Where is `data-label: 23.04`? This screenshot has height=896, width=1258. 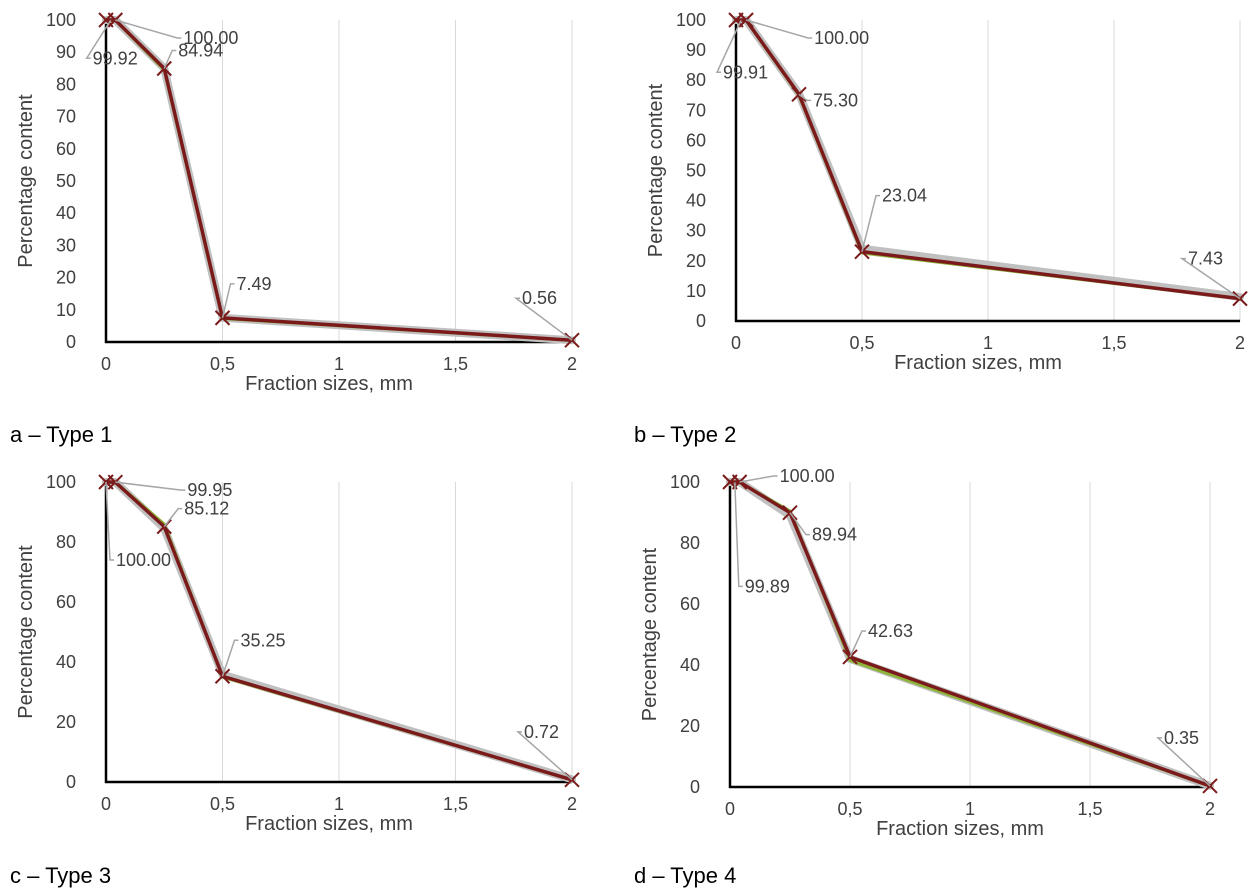
data-label: 23.04 is located at coordinates (904, 196).